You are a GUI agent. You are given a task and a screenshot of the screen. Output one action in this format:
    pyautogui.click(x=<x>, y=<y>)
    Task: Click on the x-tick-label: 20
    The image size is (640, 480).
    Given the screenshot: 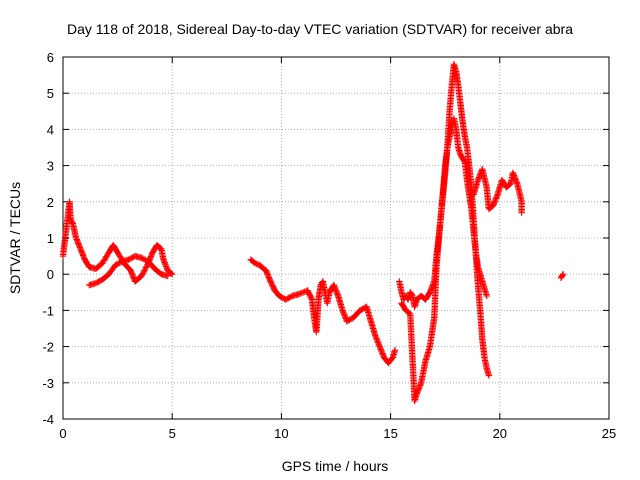 What is the action you would take?
    pyautogui.click(x=500, y=433)
    